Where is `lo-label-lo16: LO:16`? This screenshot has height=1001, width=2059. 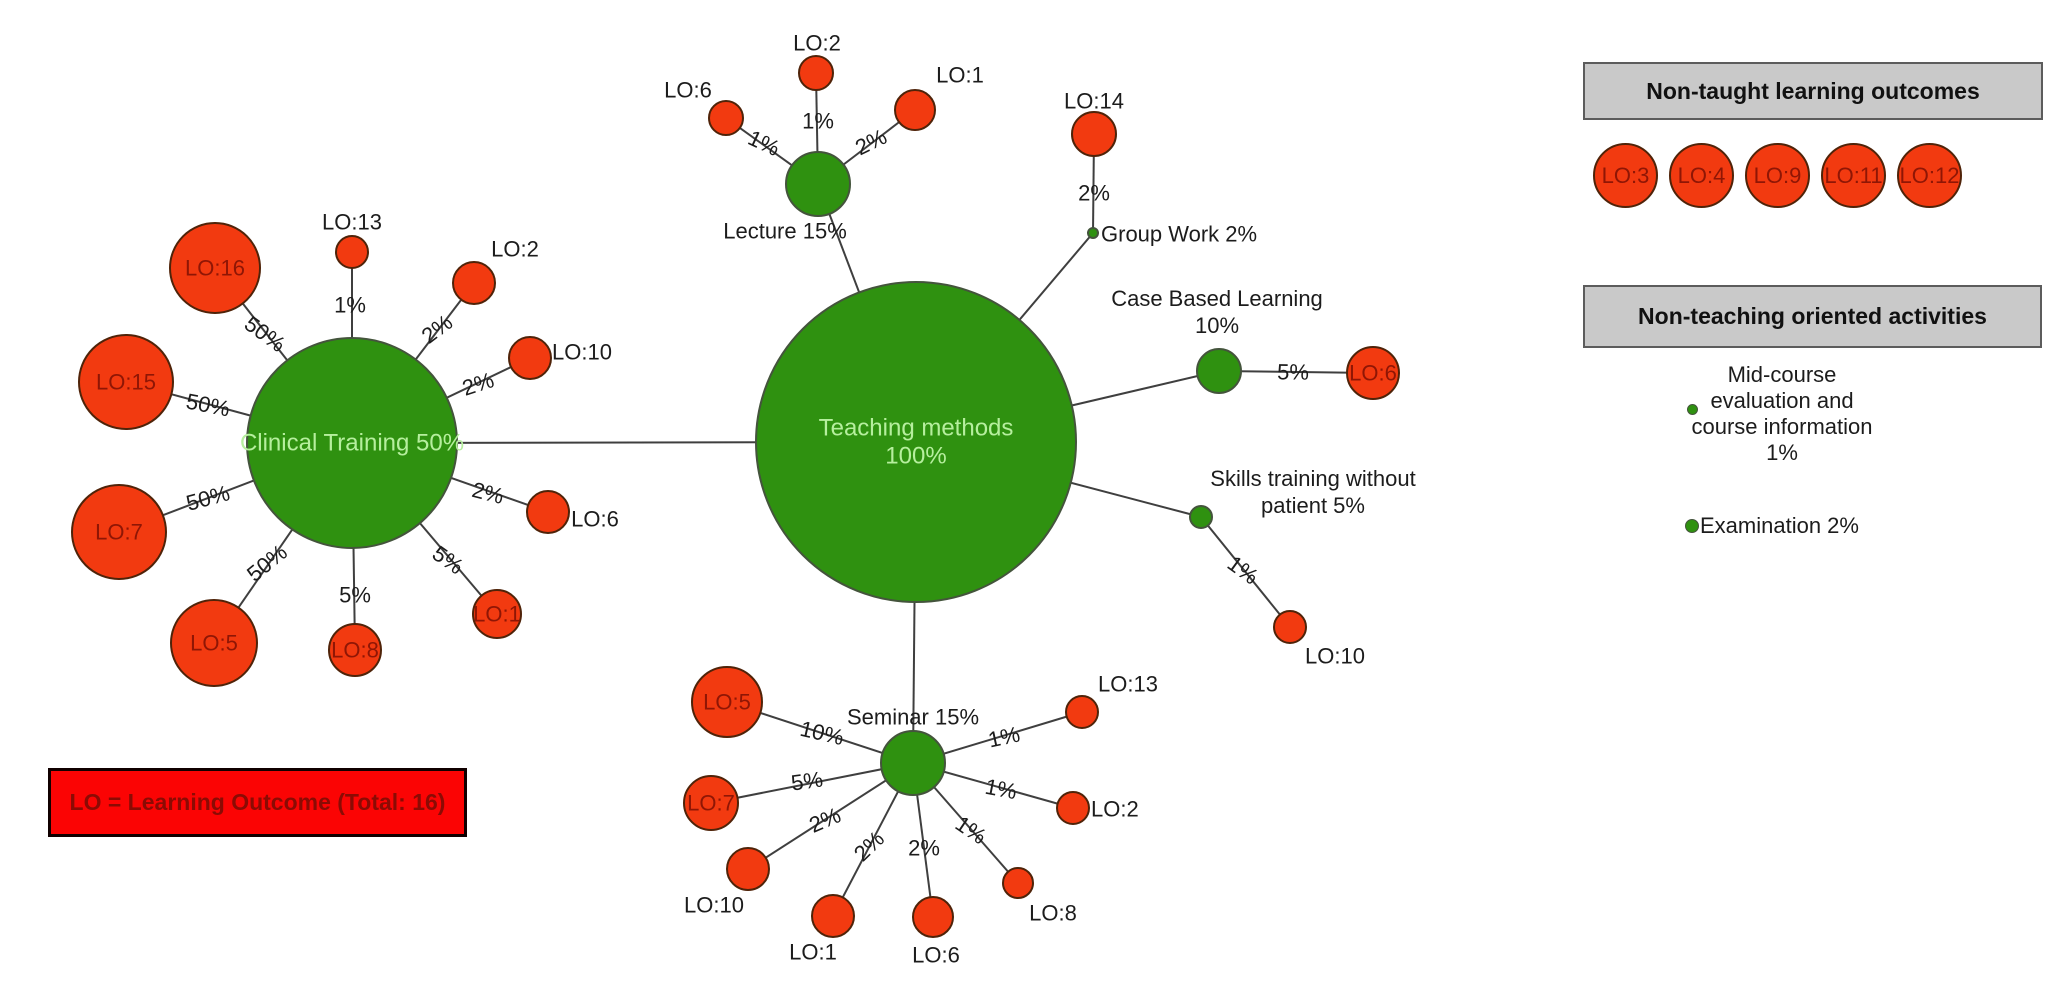
lo-label-lo16: LO:16 is located at coordinates (215, 268).